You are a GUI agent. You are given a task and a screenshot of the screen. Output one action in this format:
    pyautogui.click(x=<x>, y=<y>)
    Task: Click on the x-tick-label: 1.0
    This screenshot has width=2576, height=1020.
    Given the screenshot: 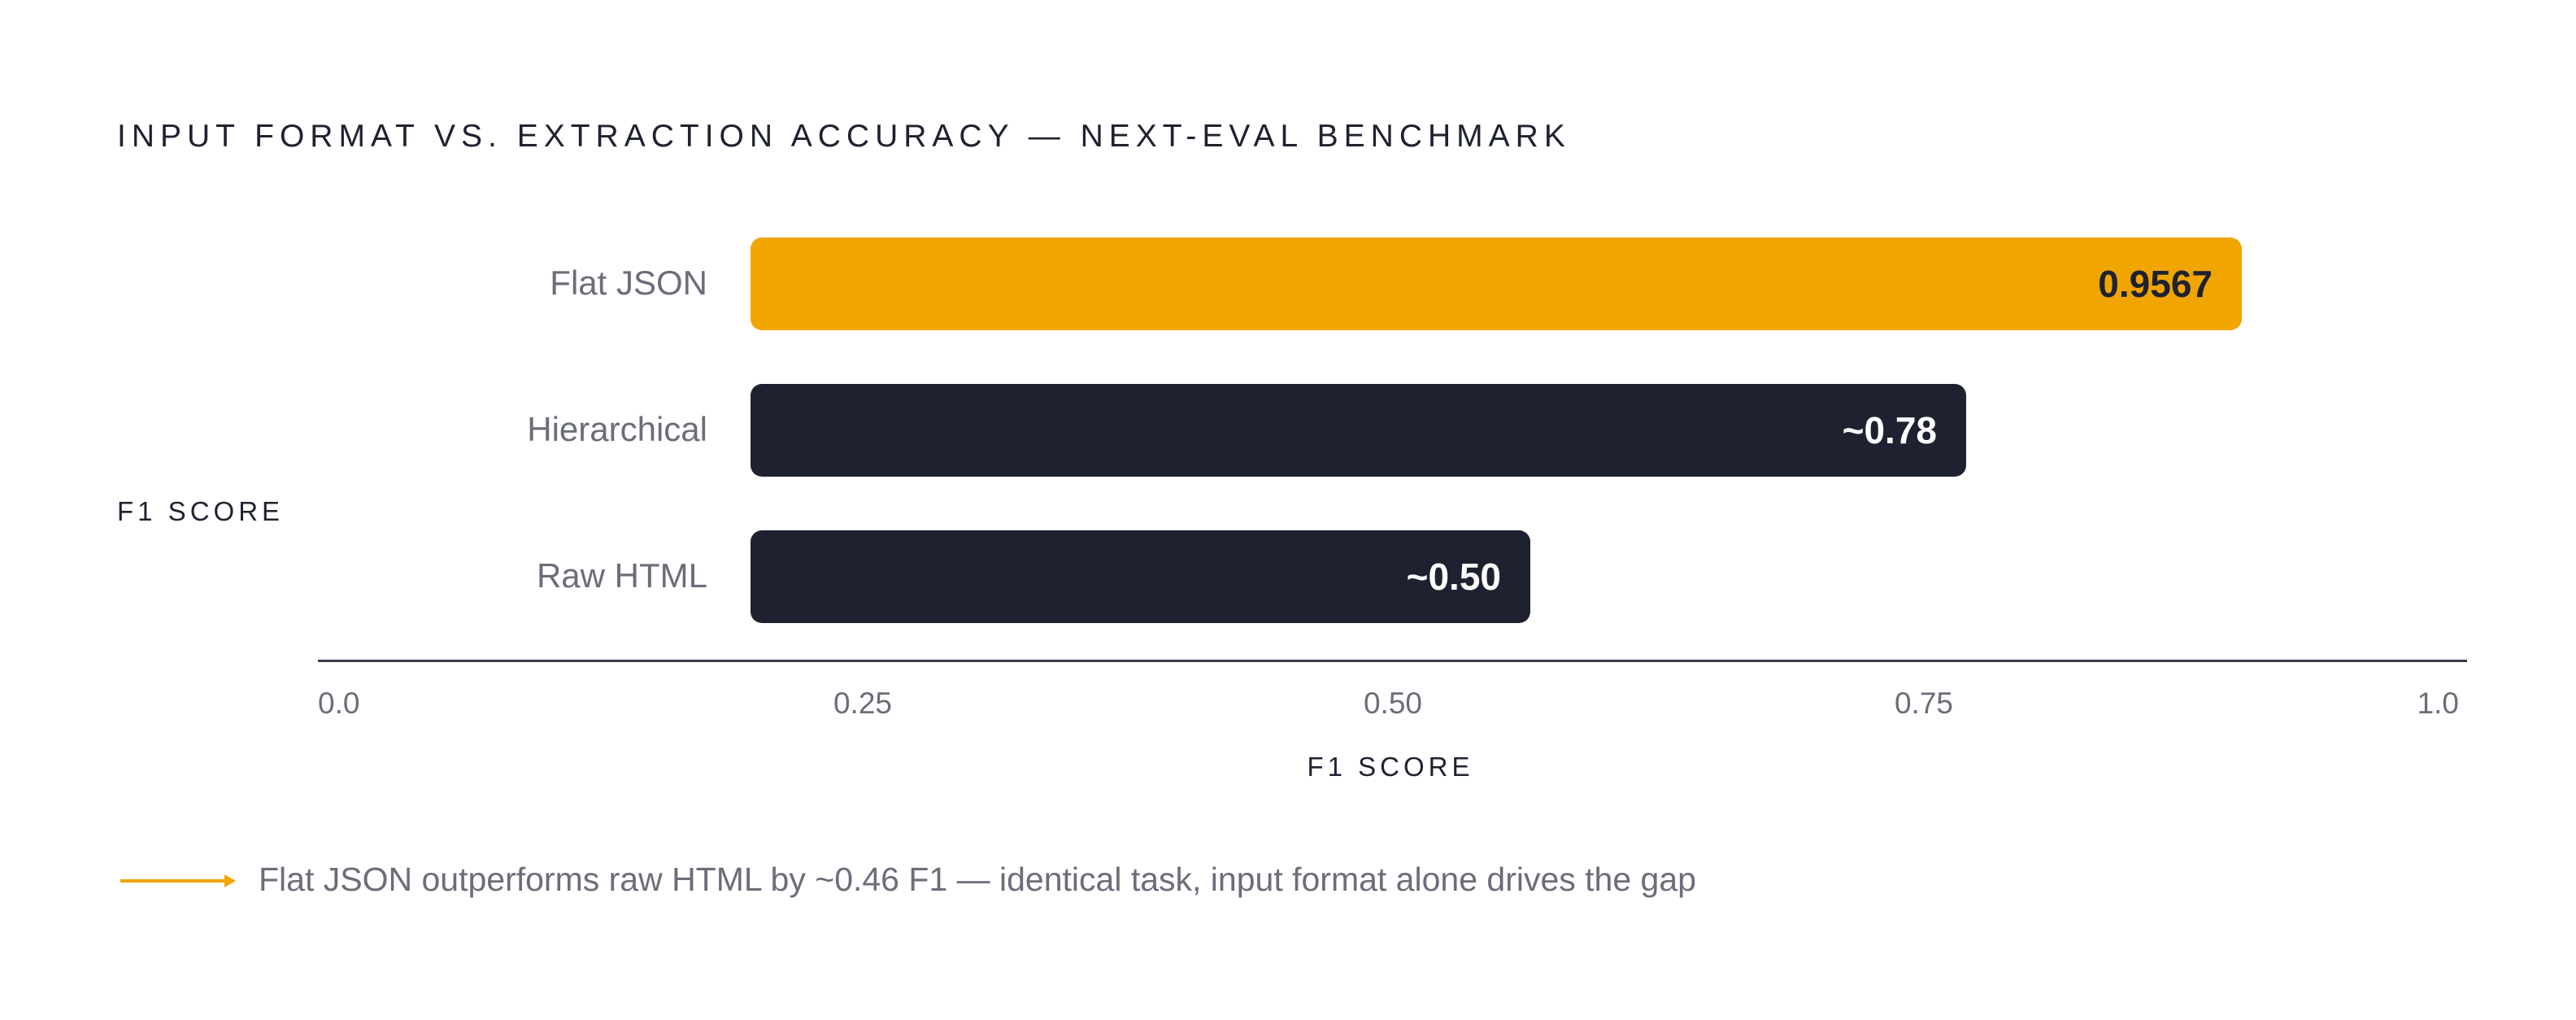 What is the action you would take?
    pyautogui.click(x=2438, y=704)
    